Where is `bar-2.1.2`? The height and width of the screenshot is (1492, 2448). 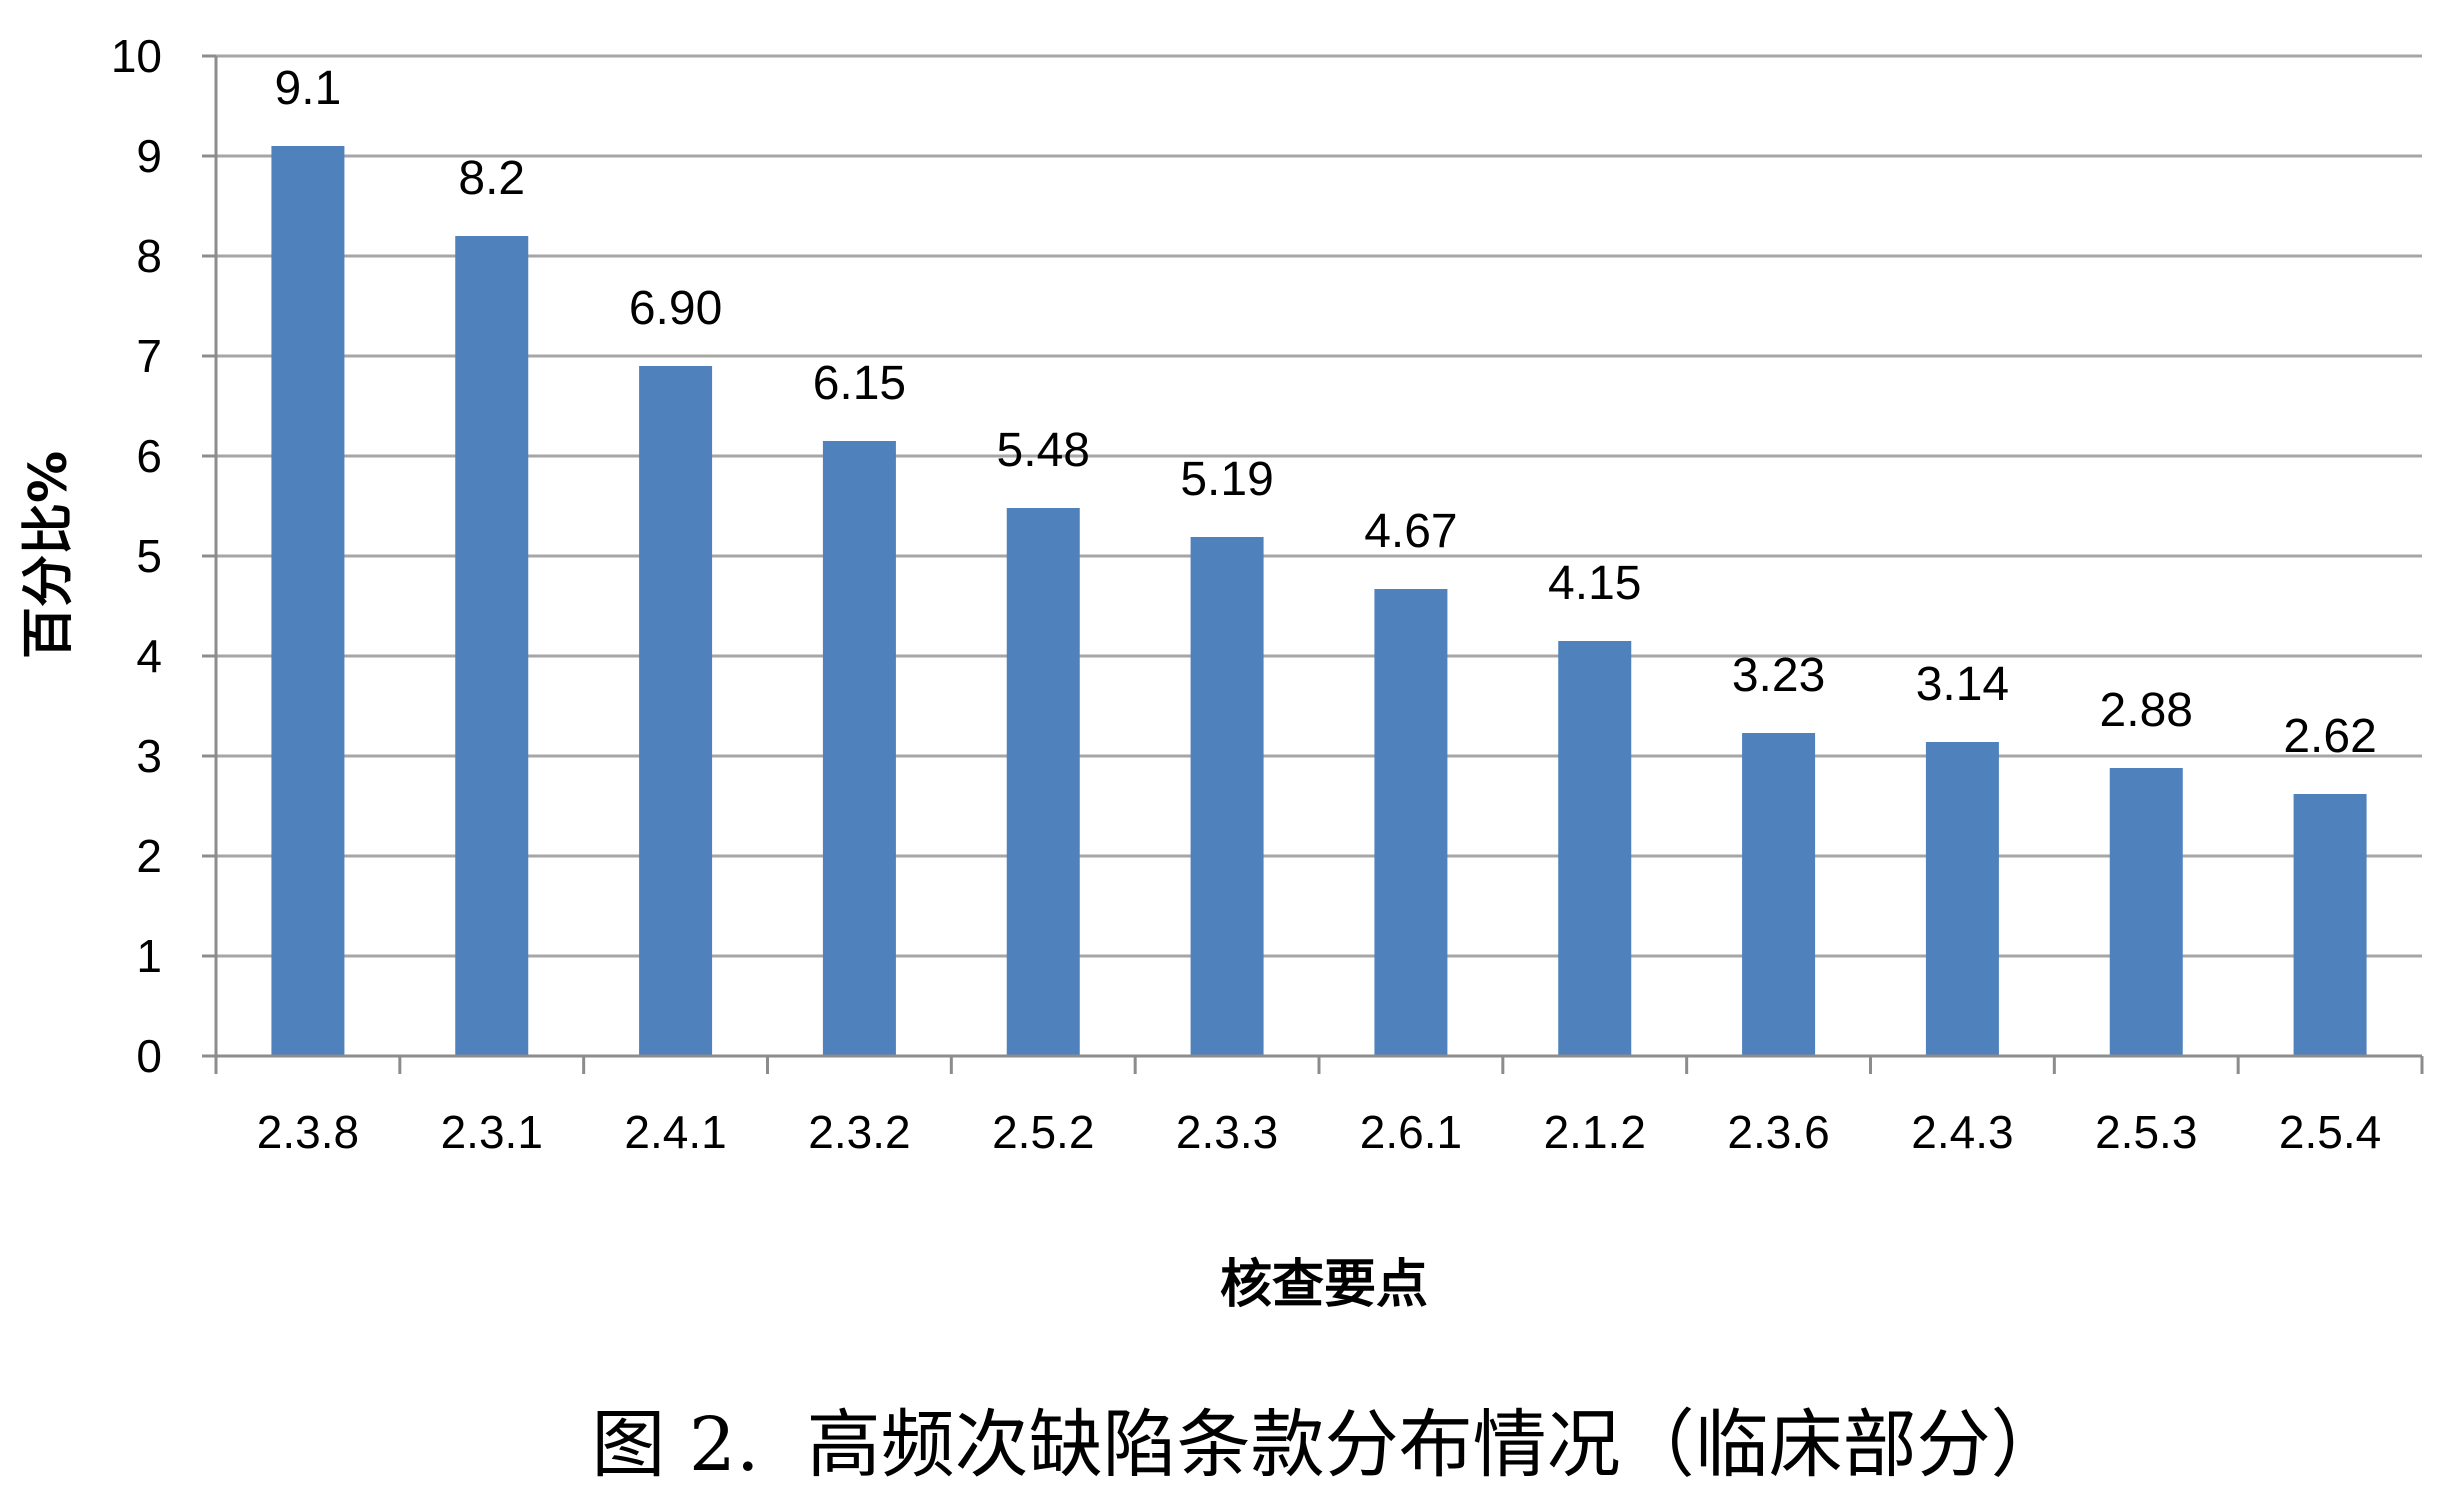 bar-2.1.2 is located at coordinates (1595, 848).